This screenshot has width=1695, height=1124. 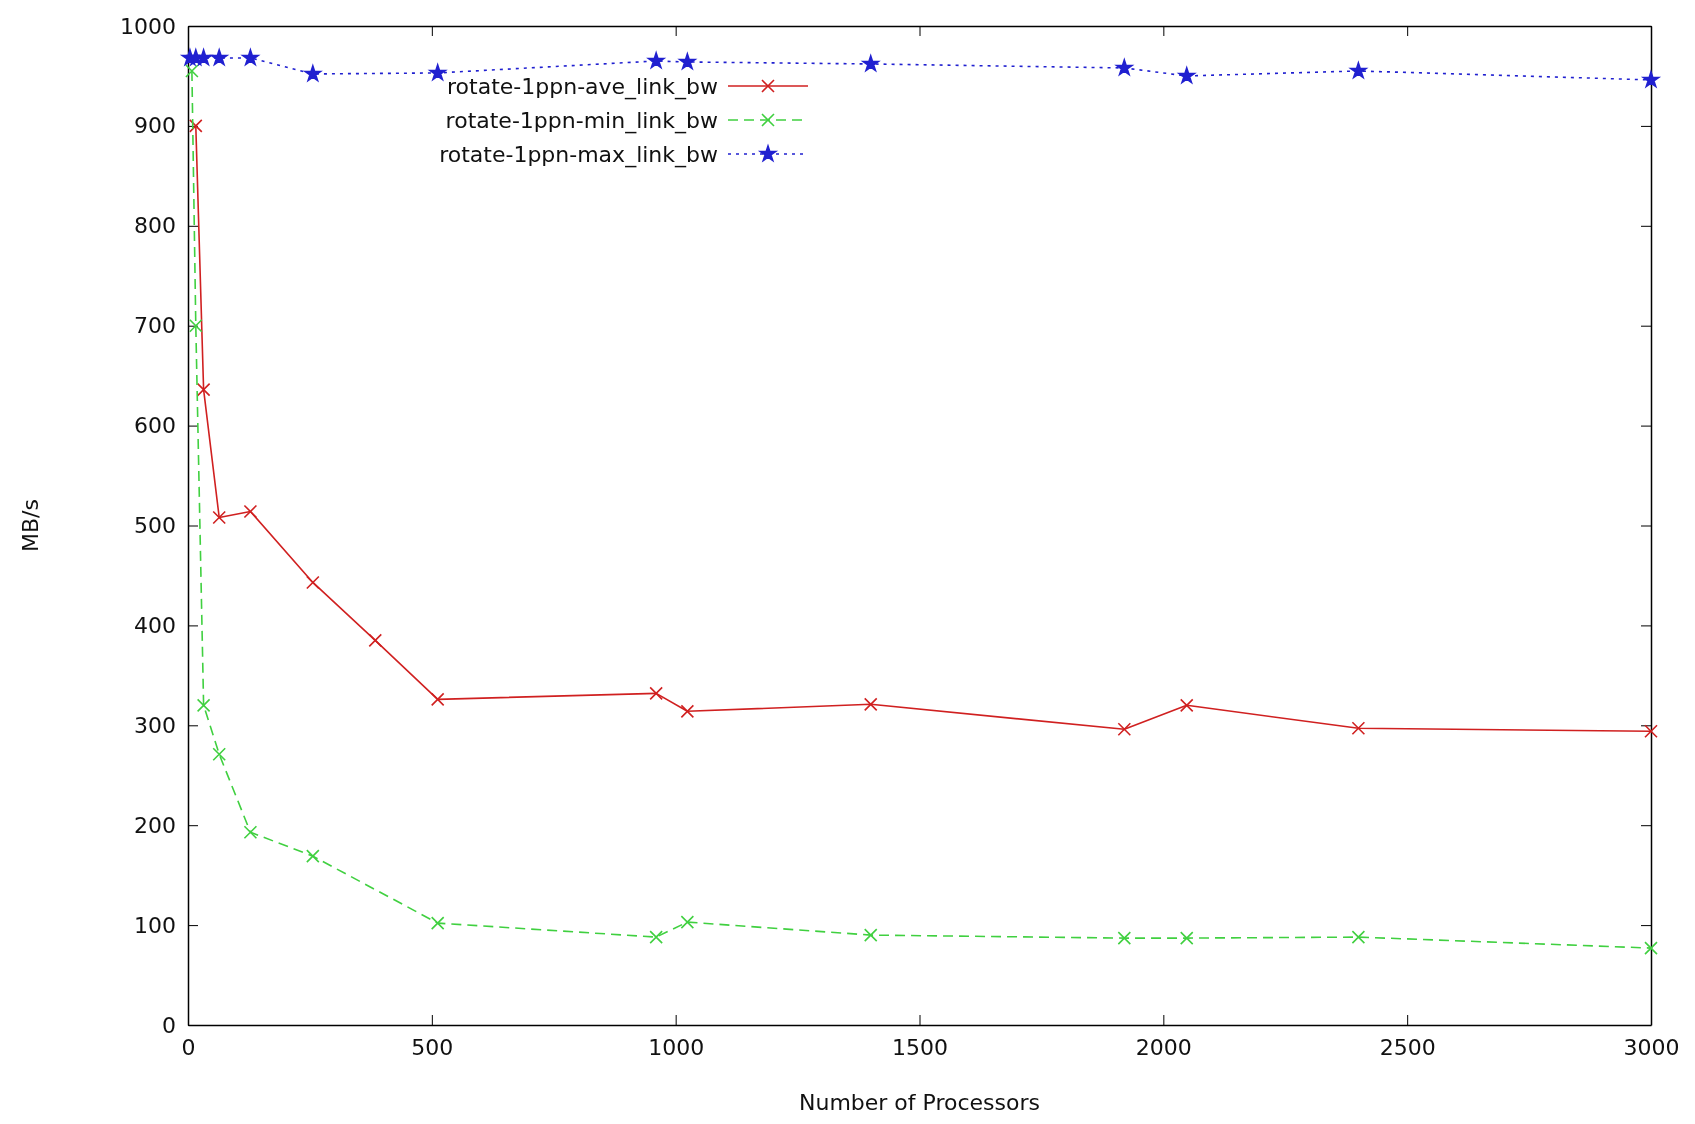 I want to click on y-tick-label: 300, so click(x=155, y=725).